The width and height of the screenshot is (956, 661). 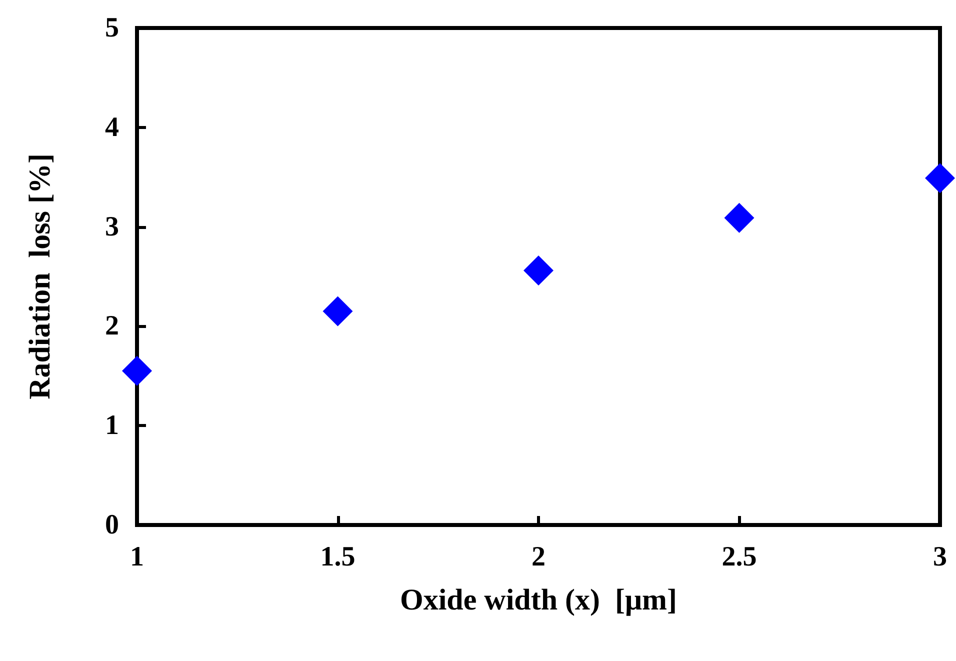 I want to click on x-tick-label: 3, so click(x=940, y=557).